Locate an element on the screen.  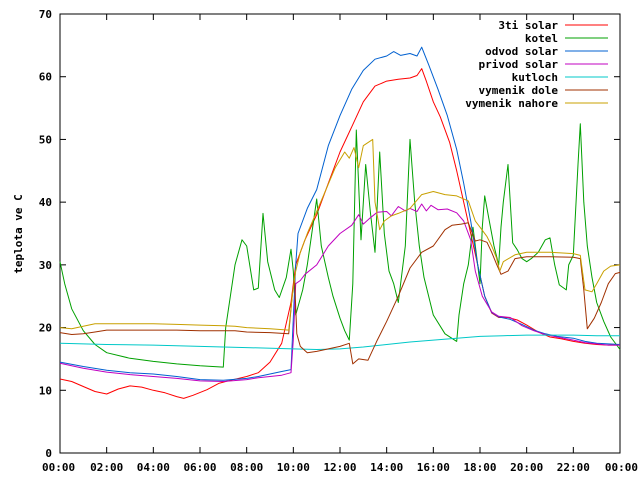
series-line-kutloch is located at coordinates (339, 342).